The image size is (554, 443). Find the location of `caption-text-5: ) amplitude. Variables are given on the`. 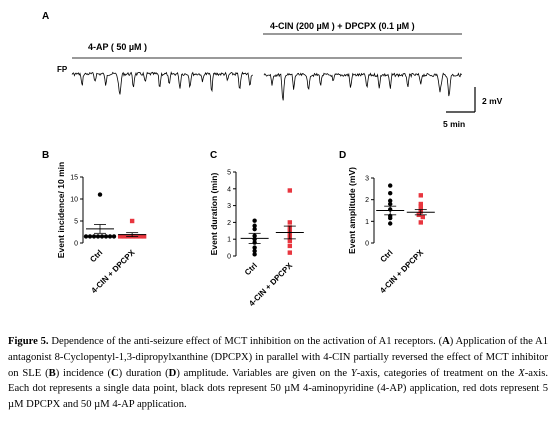

caption-text-5: ) amplitude. Variables are given on the is located at coordinates (263, 373).